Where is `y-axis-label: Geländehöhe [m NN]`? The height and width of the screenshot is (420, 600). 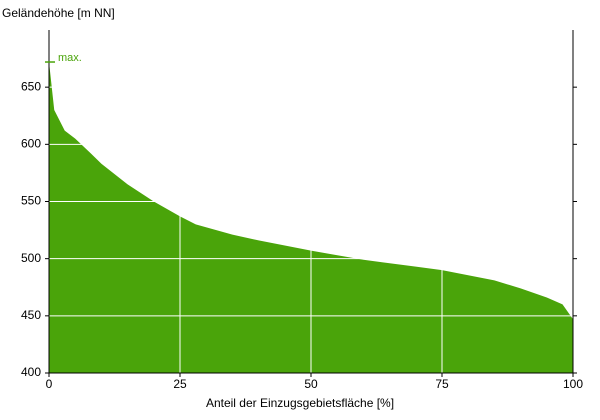 y-axis-label: Geländehöhe [m NN] is located at coordinates (58, 13).